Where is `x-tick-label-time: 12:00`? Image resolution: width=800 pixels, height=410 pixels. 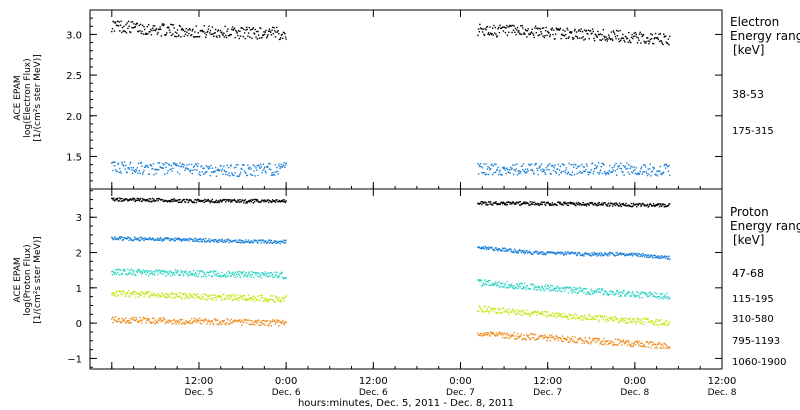
x-tick-label-time: 12:00 is located at coordinates (722, 381).